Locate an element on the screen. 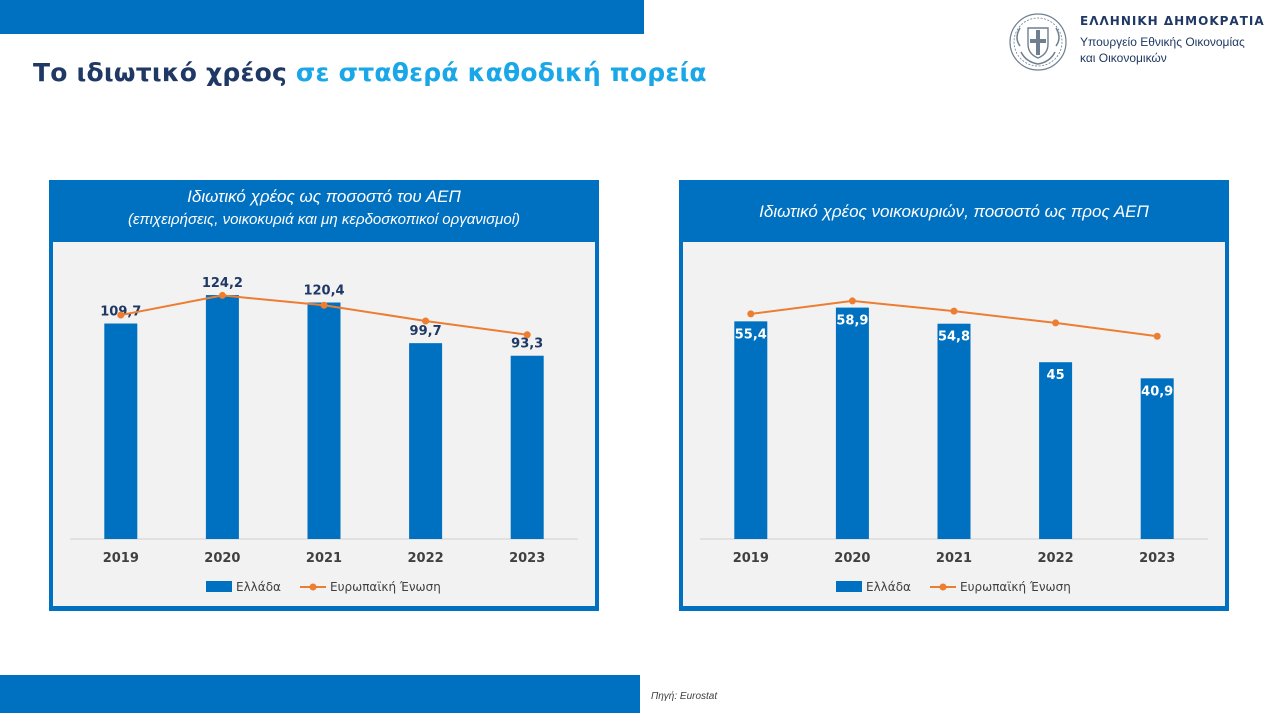 This screenshot has width=1277, height=713. top-accent-bar is located at coordinates (322, 17).